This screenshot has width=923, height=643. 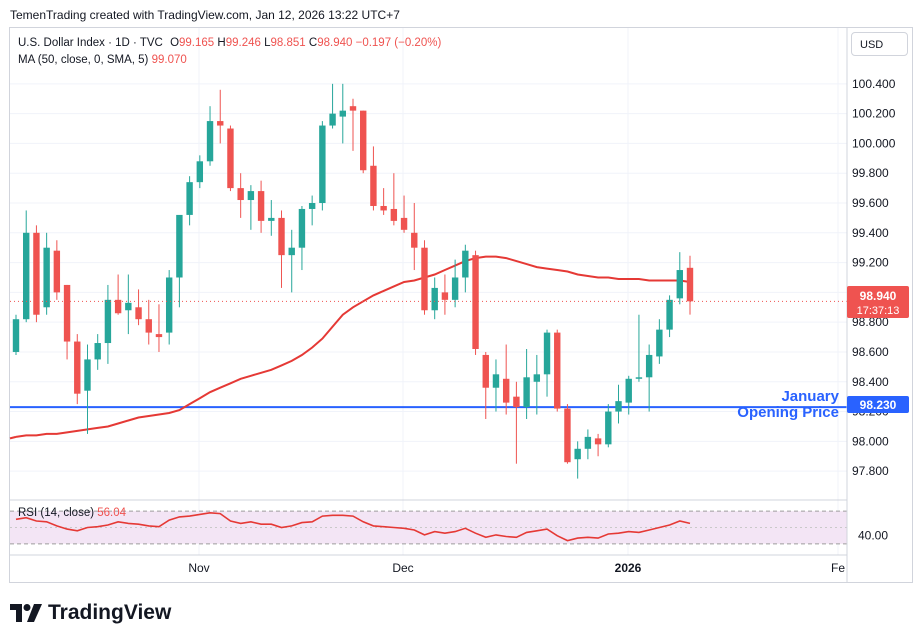 I want to click on rsi-band, so click(x=428, y=527).